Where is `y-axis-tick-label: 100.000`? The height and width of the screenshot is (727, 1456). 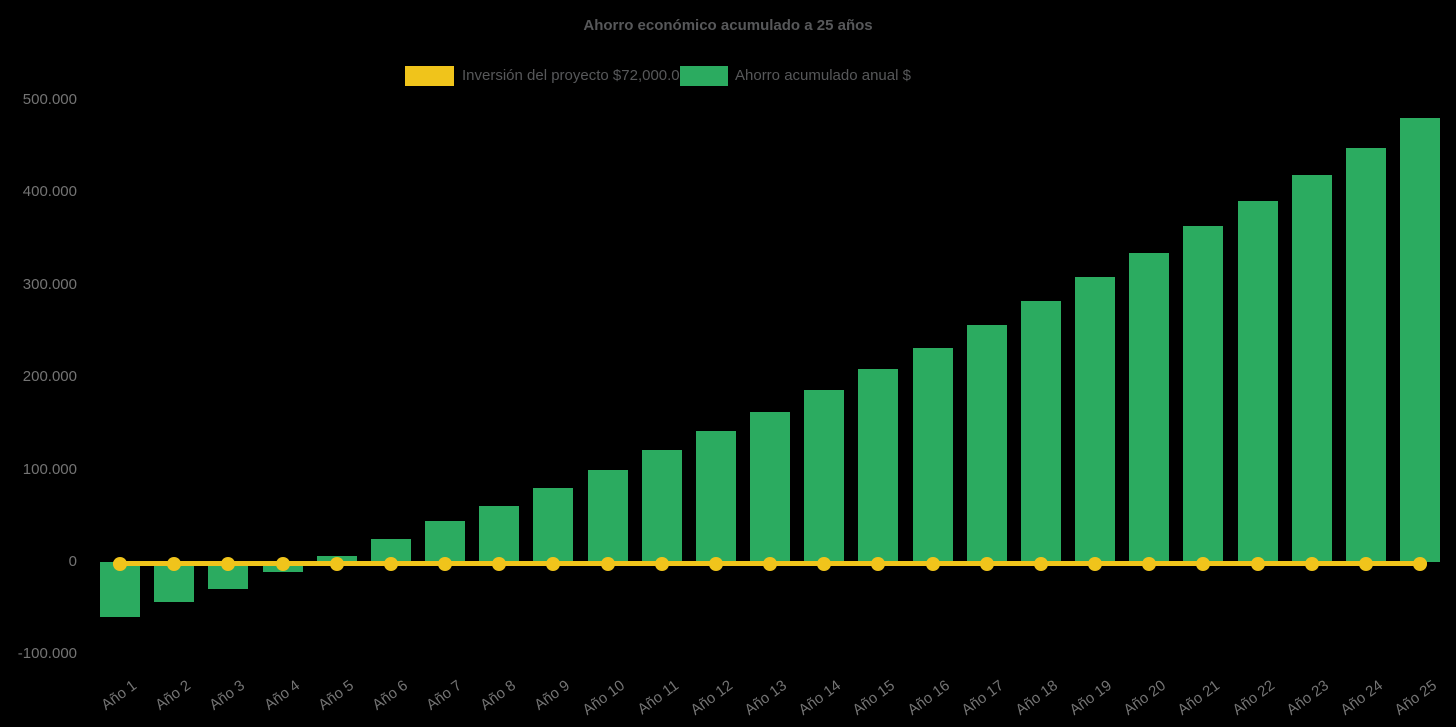 y-axis-tick-label: 100.000 is located at coordinates (49, 469).